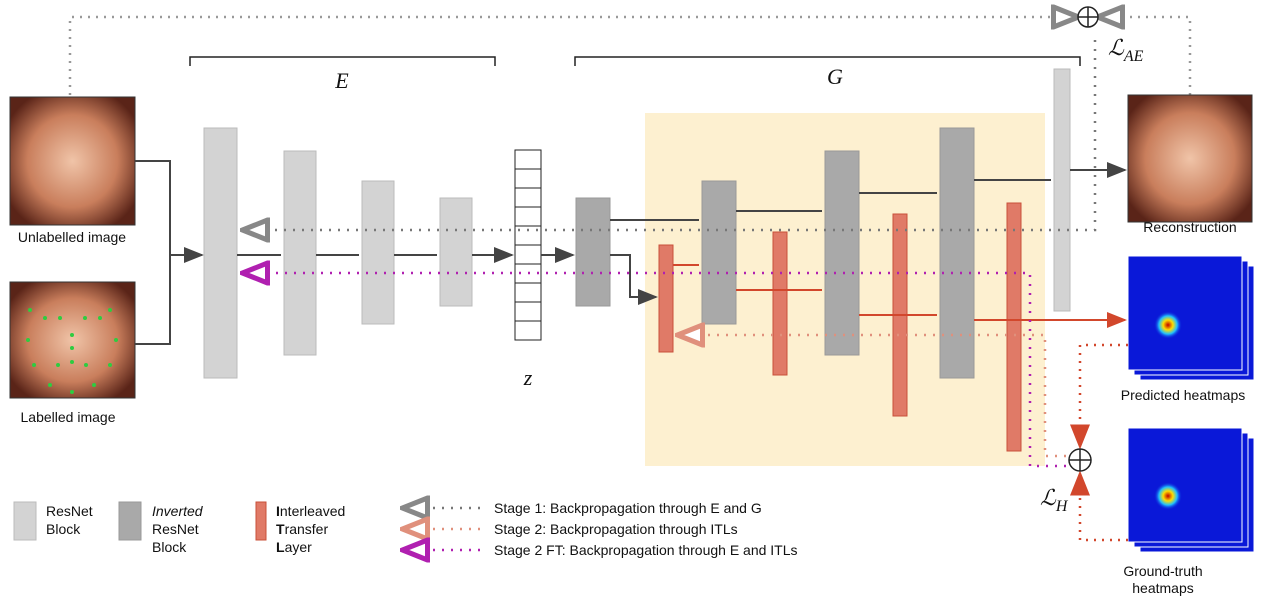 This screenshot has width=1278, height=598. What do you see at coordinates (341, 80) in the screenshot?
I see `encoder-label: E` at bounding box center [341, 80].